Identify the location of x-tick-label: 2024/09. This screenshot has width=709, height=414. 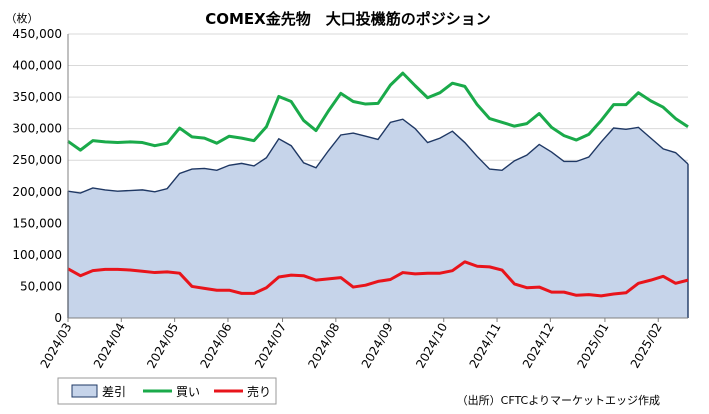
(377, 346).